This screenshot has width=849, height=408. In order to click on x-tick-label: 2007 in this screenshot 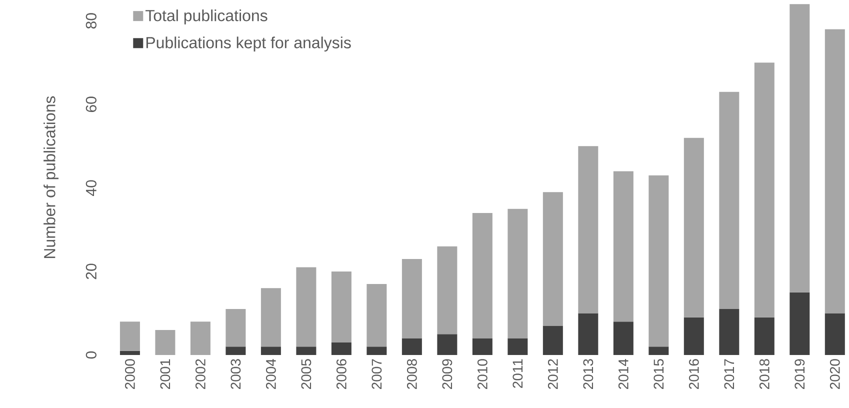, I will do `click(377, 374)`.